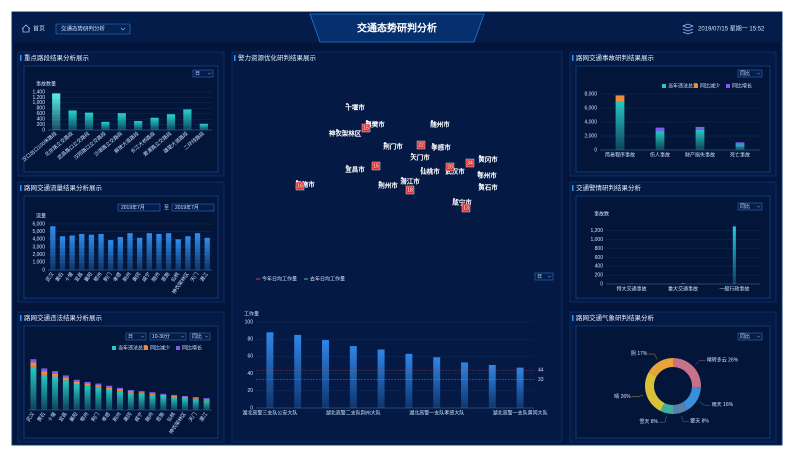 The width and height of the screenshot is (794, 457). I want to click on city-label: 咸宁市, so click(462, 202).